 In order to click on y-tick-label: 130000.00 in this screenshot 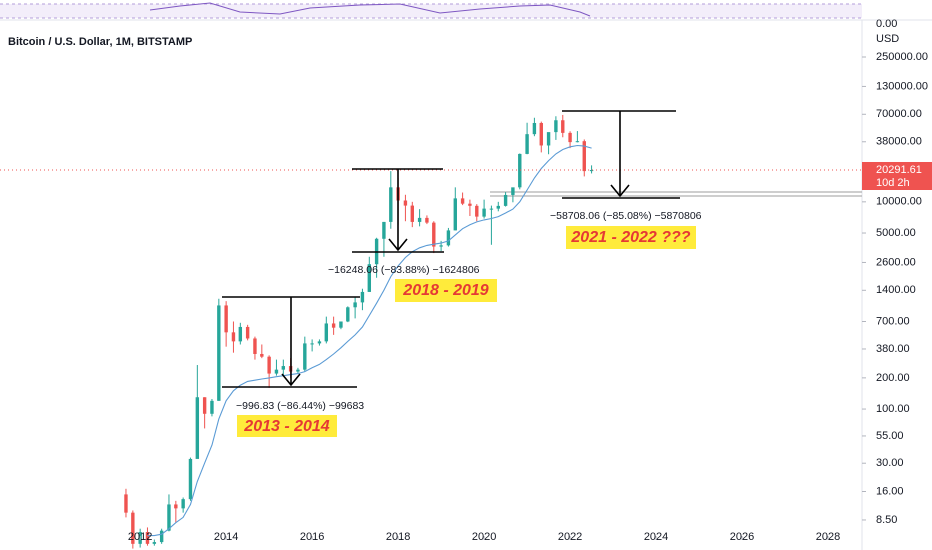, I will do `click(902, 86)`.